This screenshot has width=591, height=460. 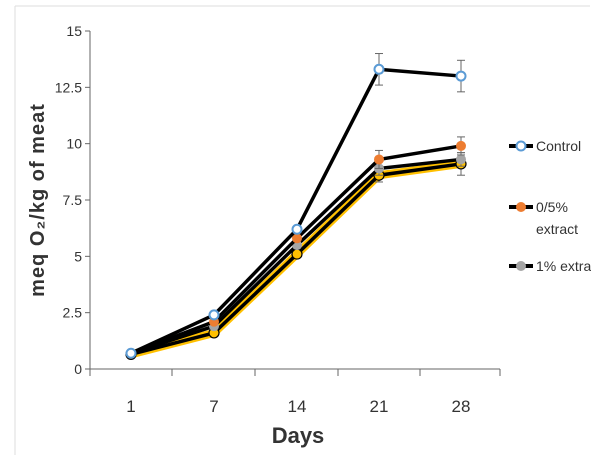 What do you see at coordinates (558, 146) in the screenshot?
I see `legend-label: Control` at bounding box center [558, 146].